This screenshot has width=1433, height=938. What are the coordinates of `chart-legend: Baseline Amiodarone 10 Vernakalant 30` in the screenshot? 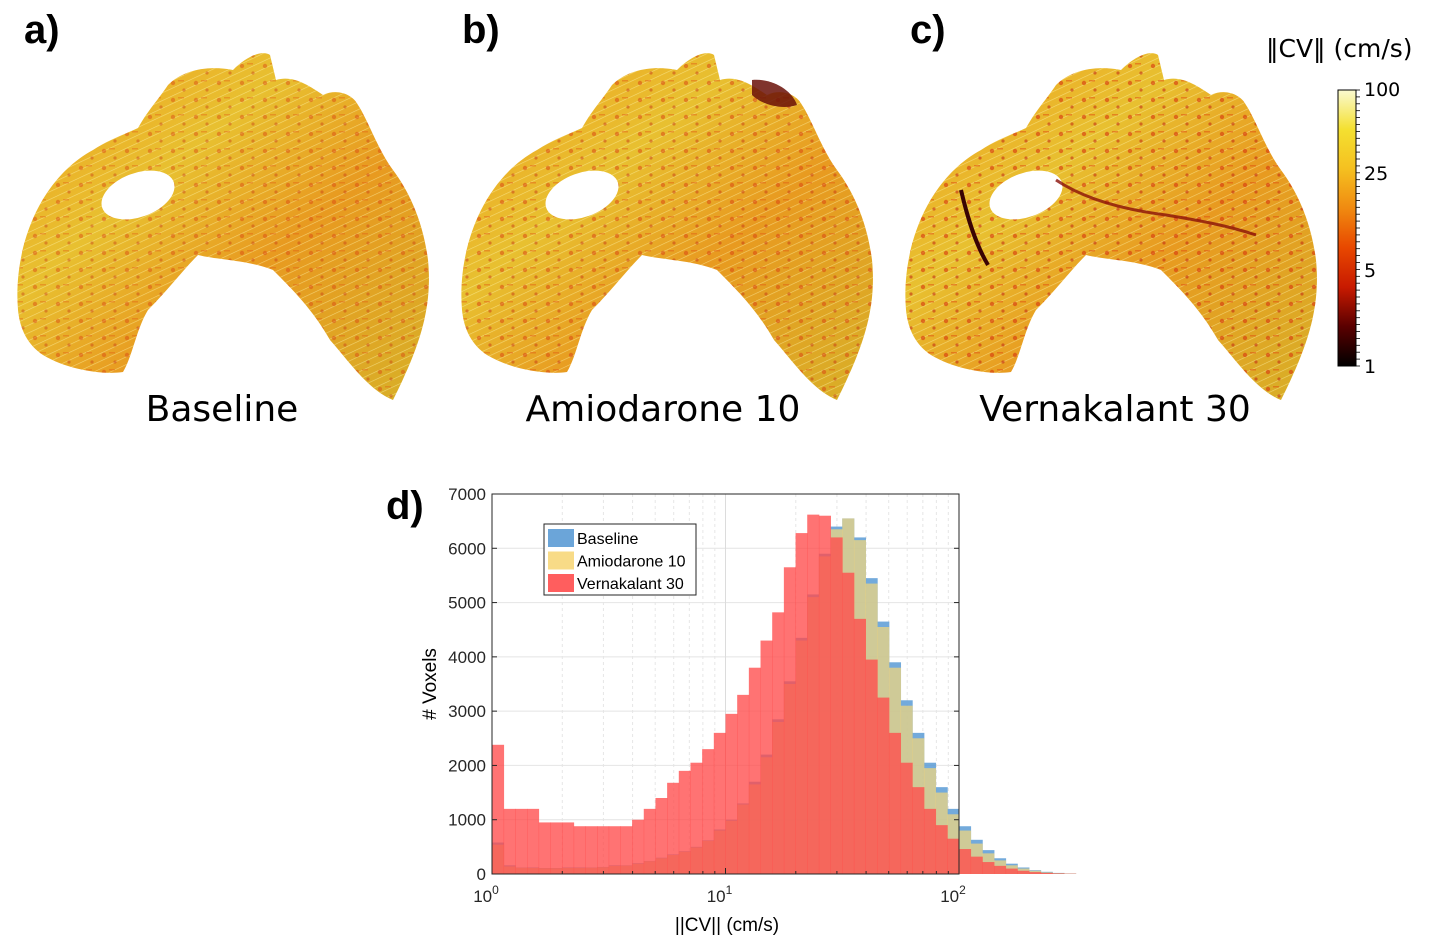 It's located at (620, 559).